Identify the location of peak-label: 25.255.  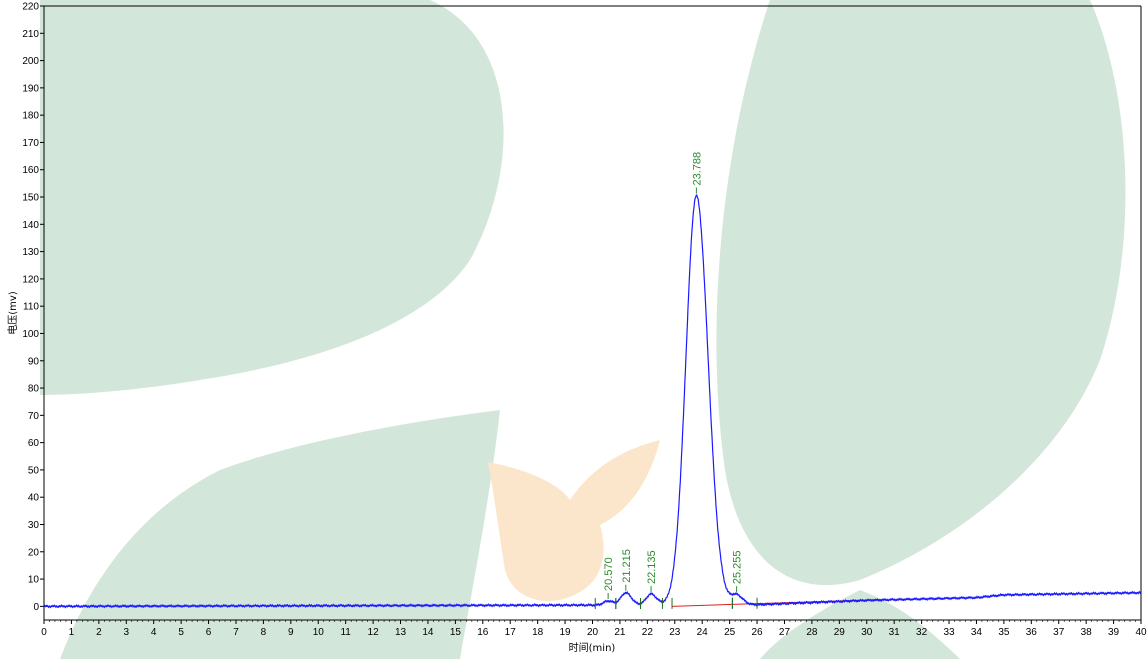
(738, 567).